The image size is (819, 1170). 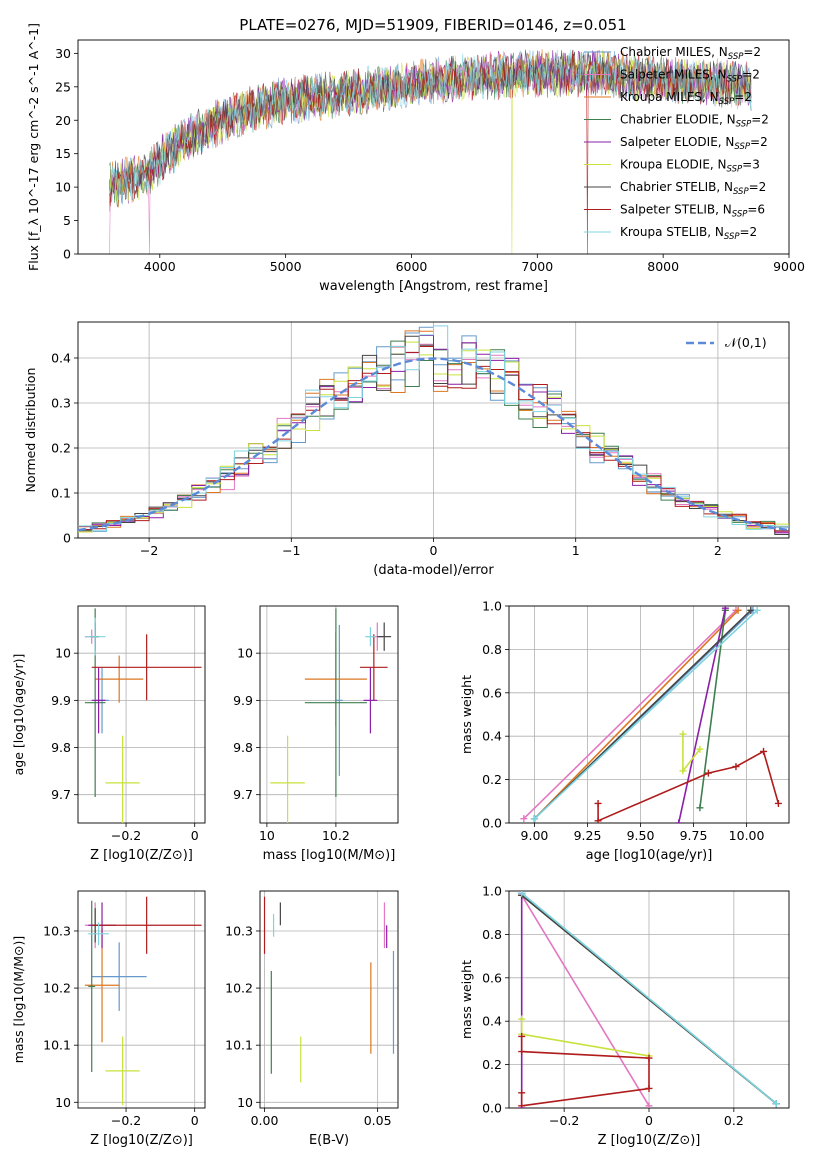 I want to click on y-tick-label: 0.2, so click(x=61, y=448).